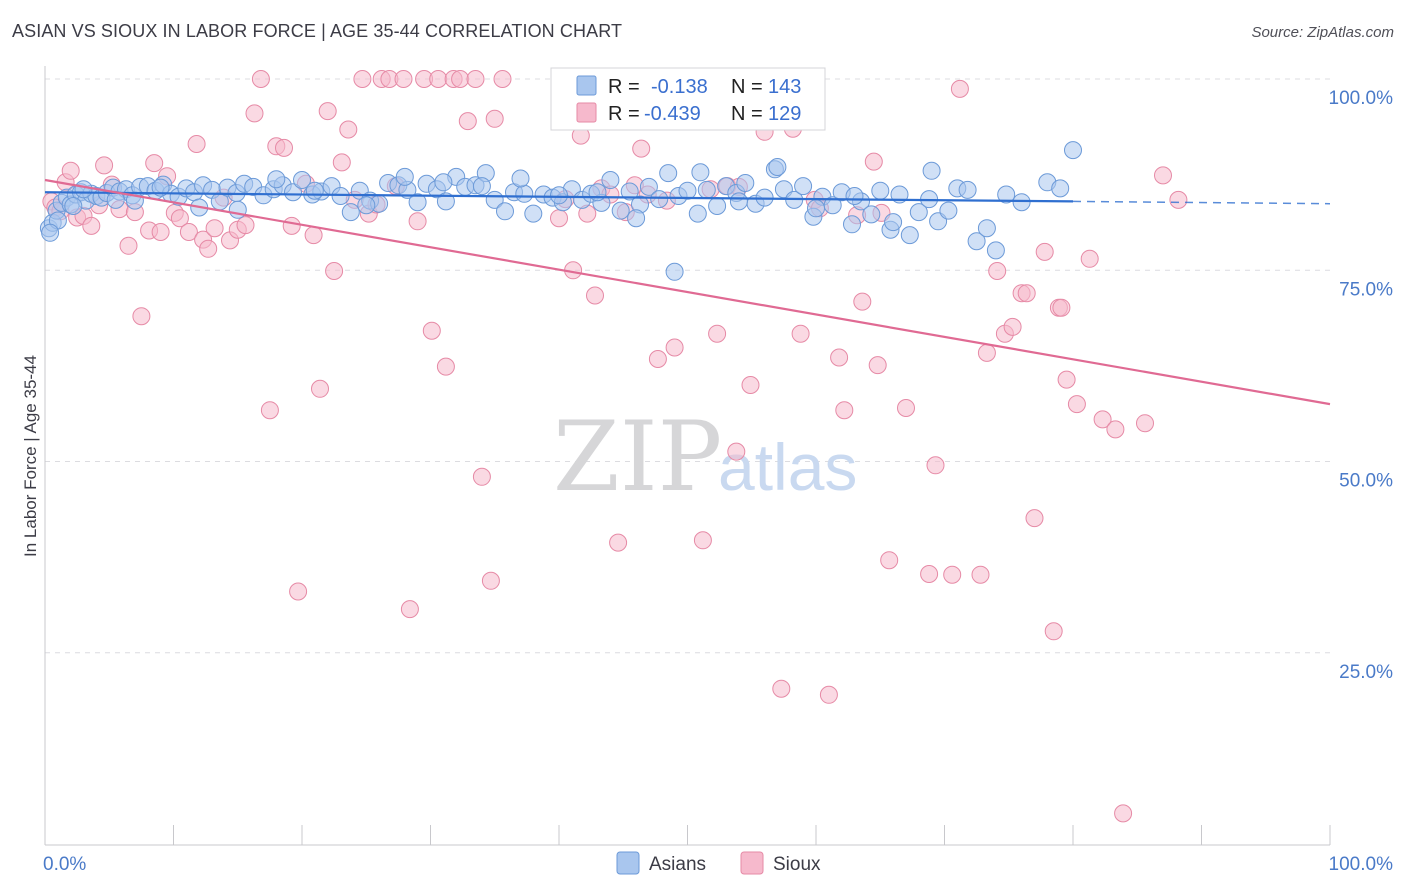  I want to click on legend-sioux-label: Sioux, so click(797, 864).